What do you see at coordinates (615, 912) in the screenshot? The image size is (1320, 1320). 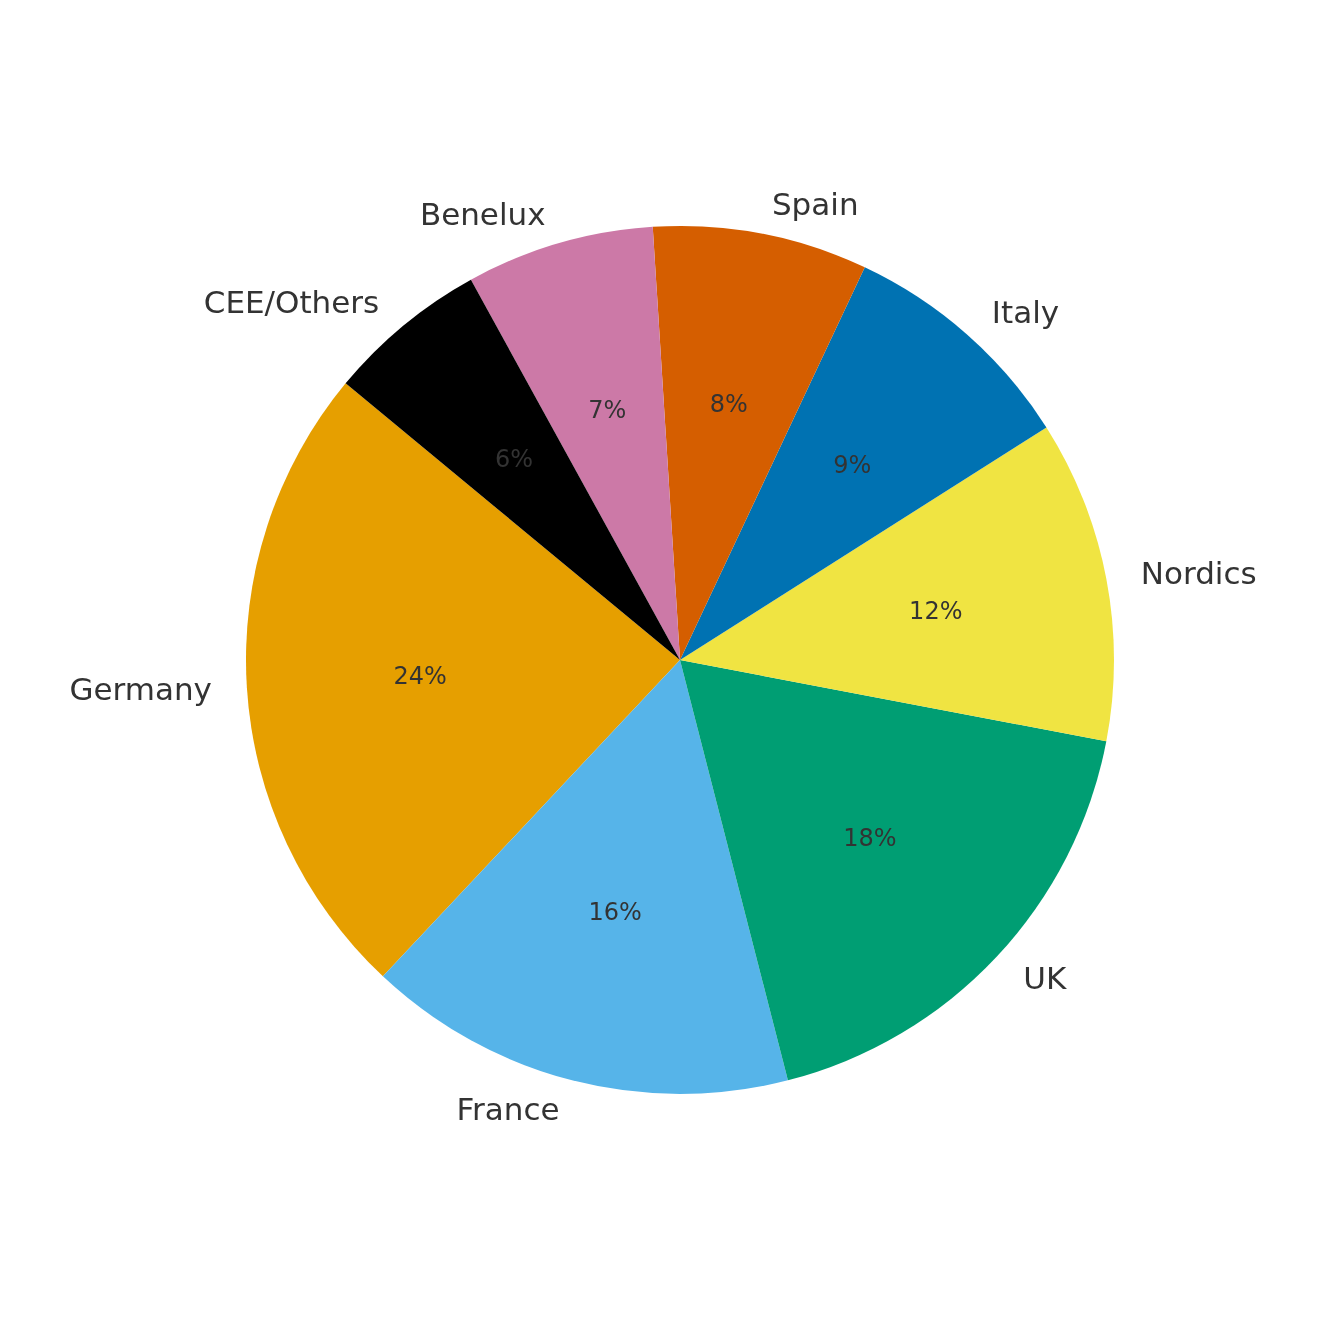 I see `data-label: 16%` at bounding box center [615, 912].